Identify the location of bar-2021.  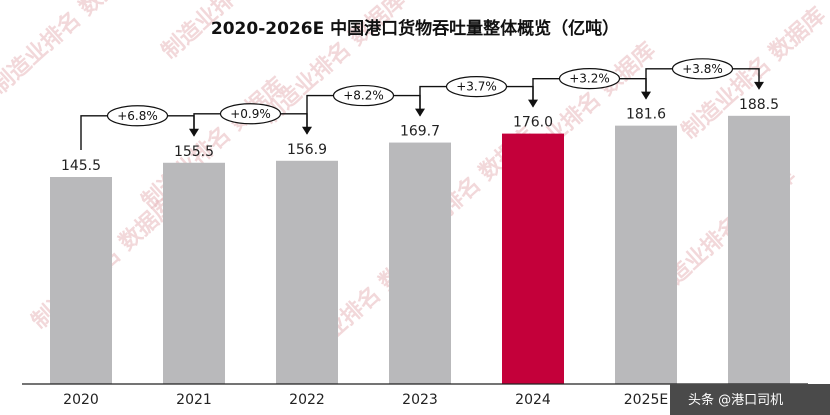
(194, 273).